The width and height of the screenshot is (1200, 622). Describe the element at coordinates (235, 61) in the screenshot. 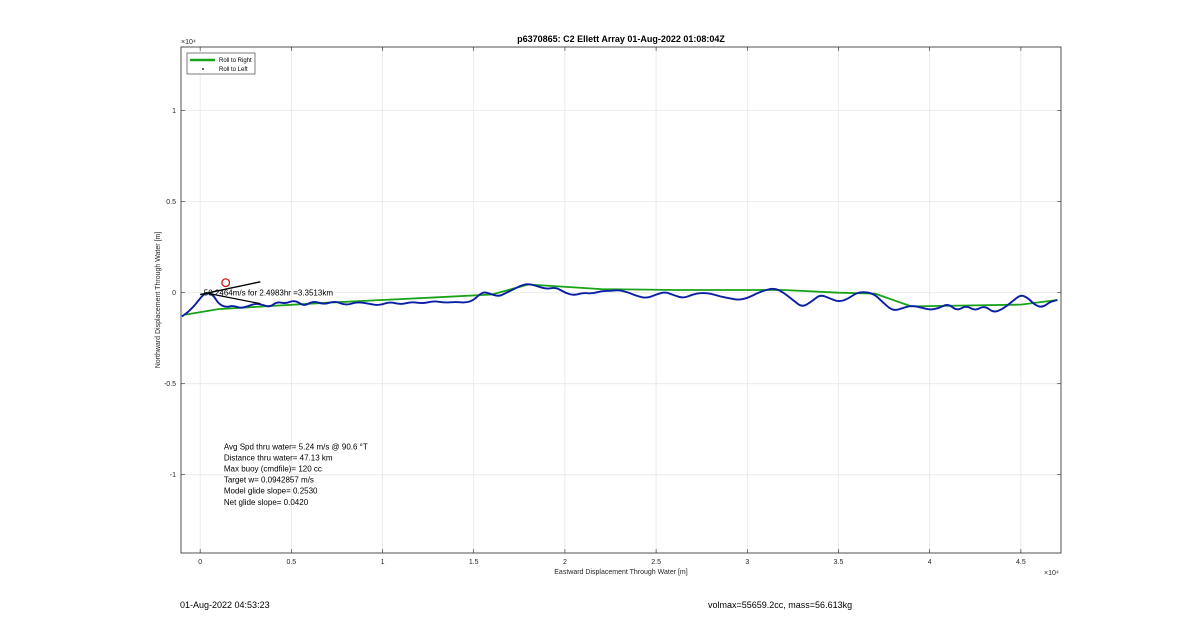

I see `legend-label-roll-right: Roll to Right` at that location.